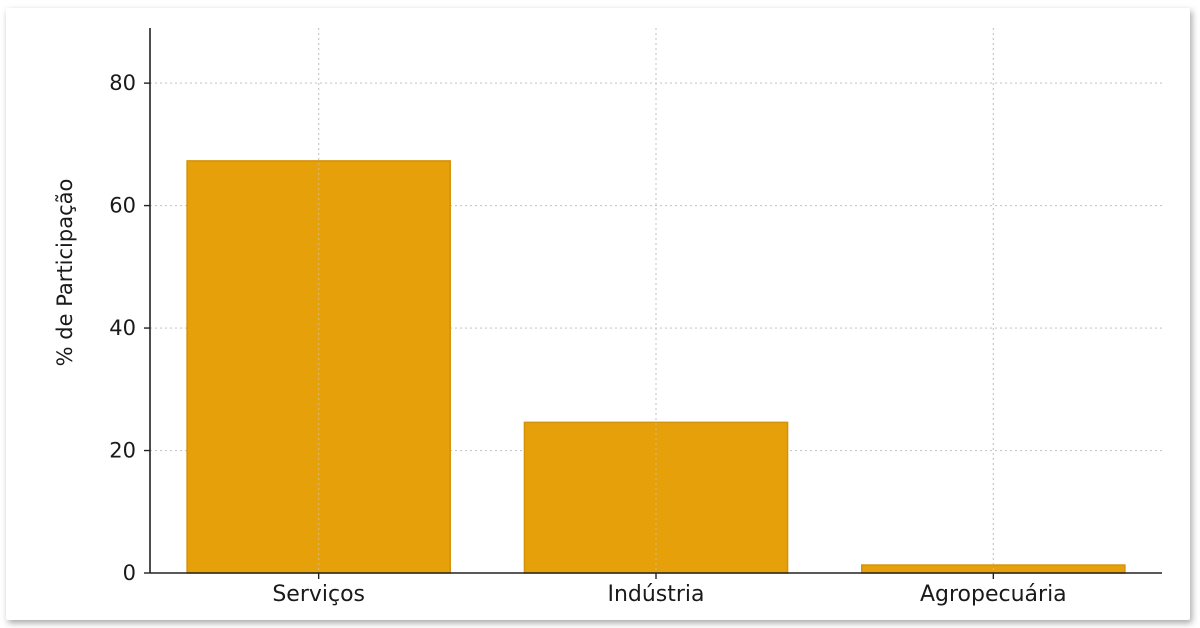 The height and width of the screenshot is (628, 1200). Describe the element at coordinates (122, 451) in the screenshot. I see `y-tick-label: 20` at that location.